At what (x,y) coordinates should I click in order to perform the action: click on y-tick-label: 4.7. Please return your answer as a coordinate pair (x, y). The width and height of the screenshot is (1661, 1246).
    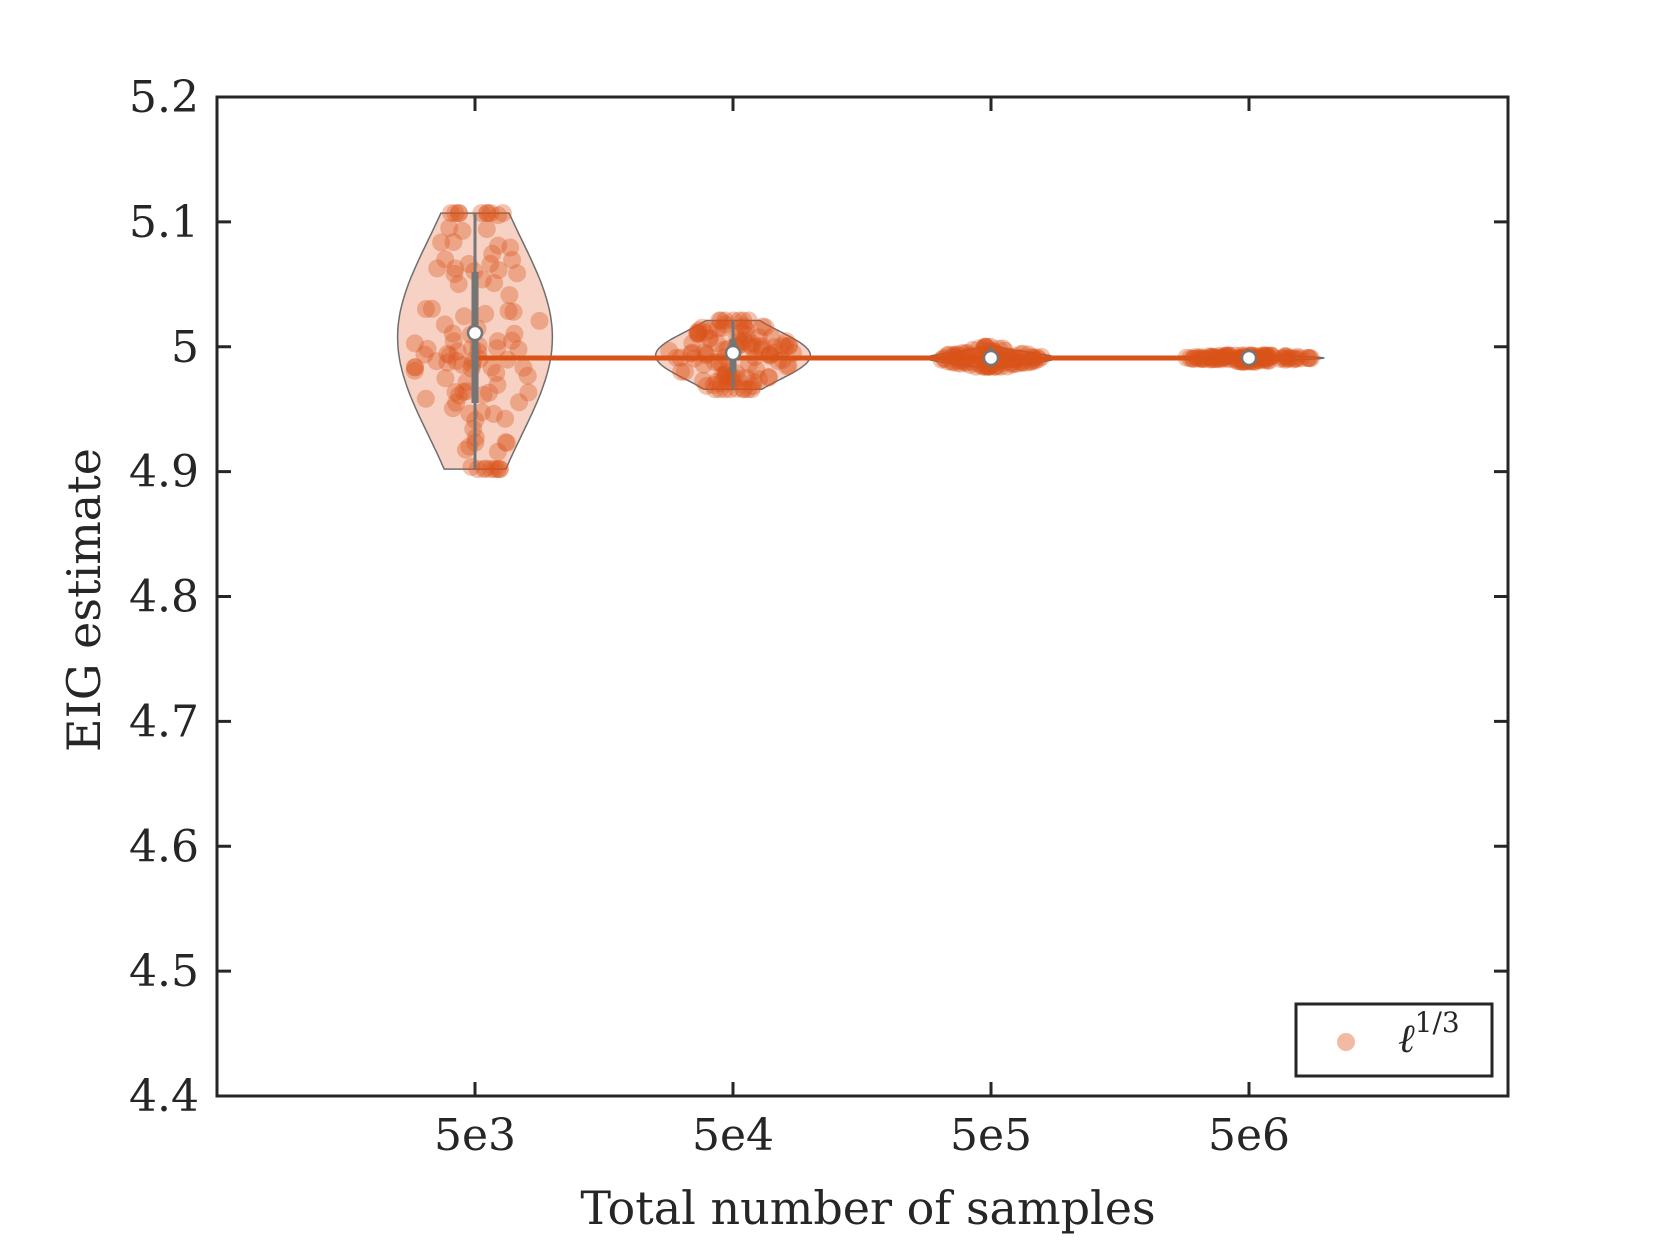
    Looking at the image, I should click on (164, 721).